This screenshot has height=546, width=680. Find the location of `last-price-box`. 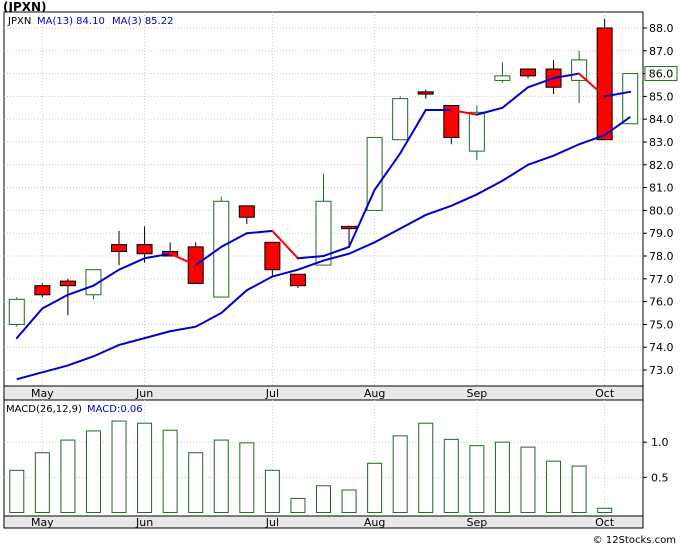

last-price-box is located at coordinates (661, 74).